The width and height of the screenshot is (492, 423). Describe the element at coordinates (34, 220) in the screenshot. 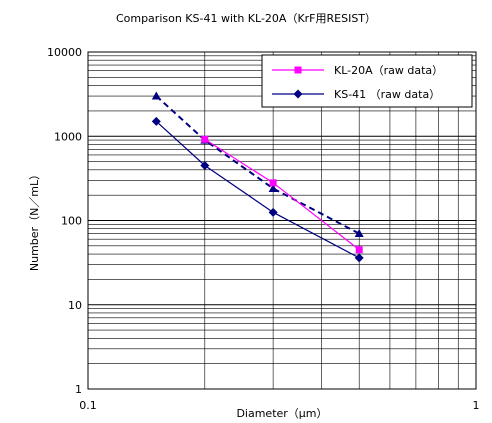

I see `y-axis-label: Number（N／mL）` at that location.